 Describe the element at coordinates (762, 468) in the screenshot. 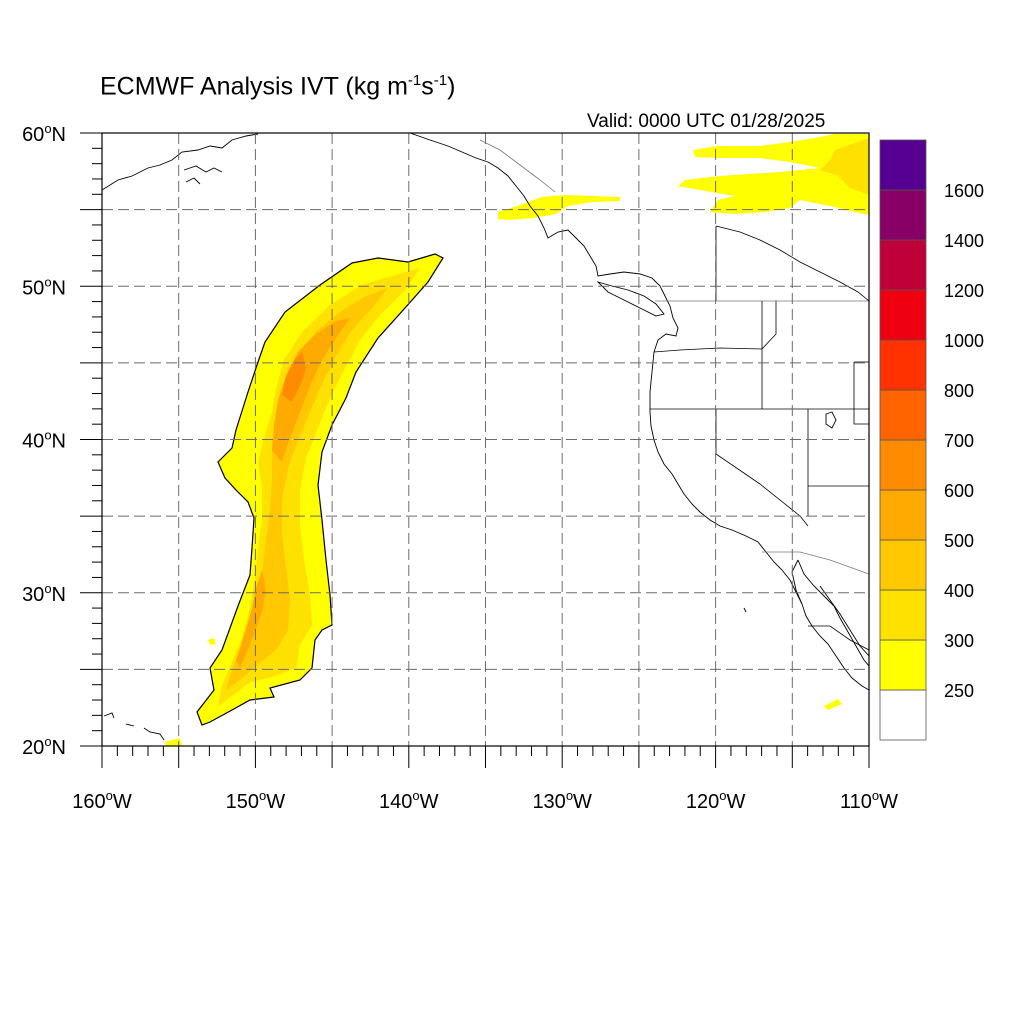

I see `border-ca-nv` at that location.